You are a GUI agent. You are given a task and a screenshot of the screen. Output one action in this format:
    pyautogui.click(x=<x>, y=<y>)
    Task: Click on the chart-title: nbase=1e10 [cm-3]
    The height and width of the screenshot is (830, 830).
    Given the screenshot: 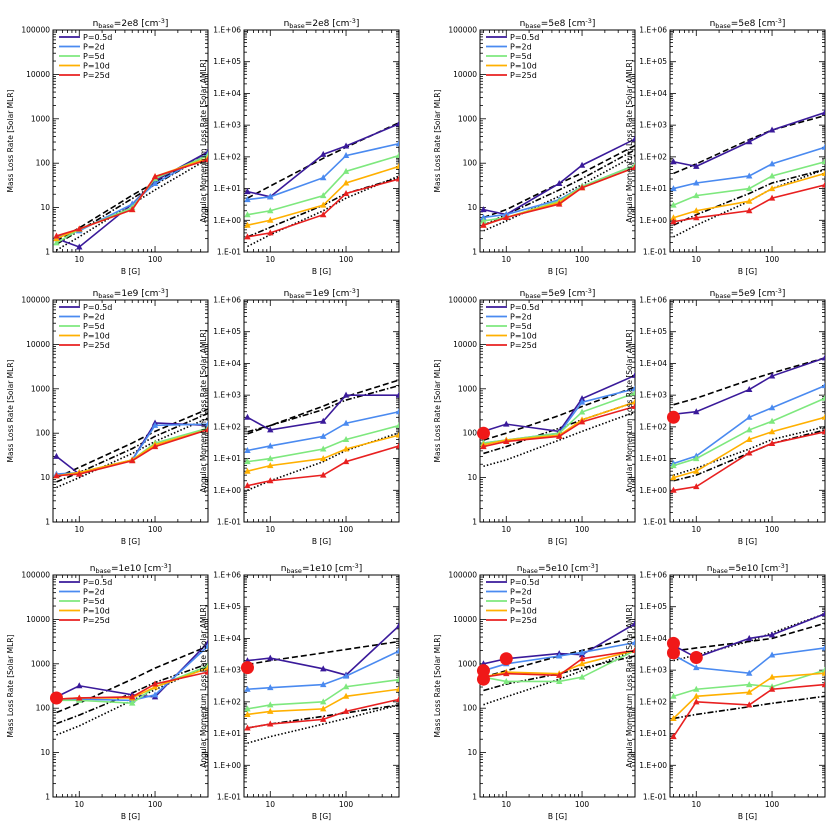 What is the action you would take?
    pyautogui.click(x=131, y=568)
    